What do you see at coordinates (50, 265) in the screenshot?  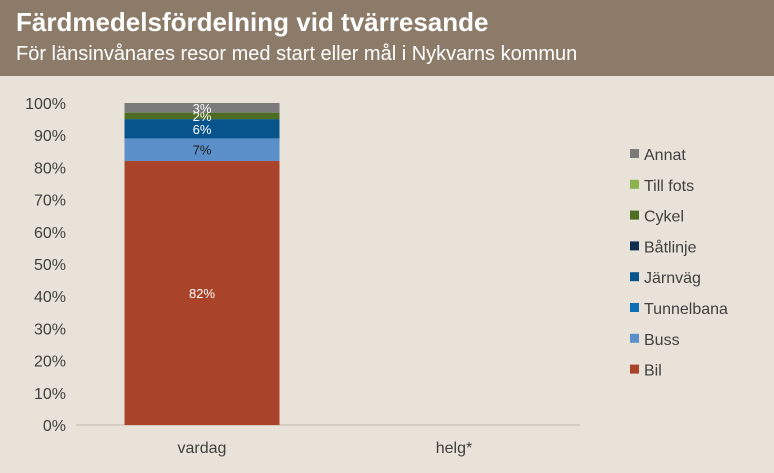 I see `y-tick-label: 50%` at bounding box center [50, 265].